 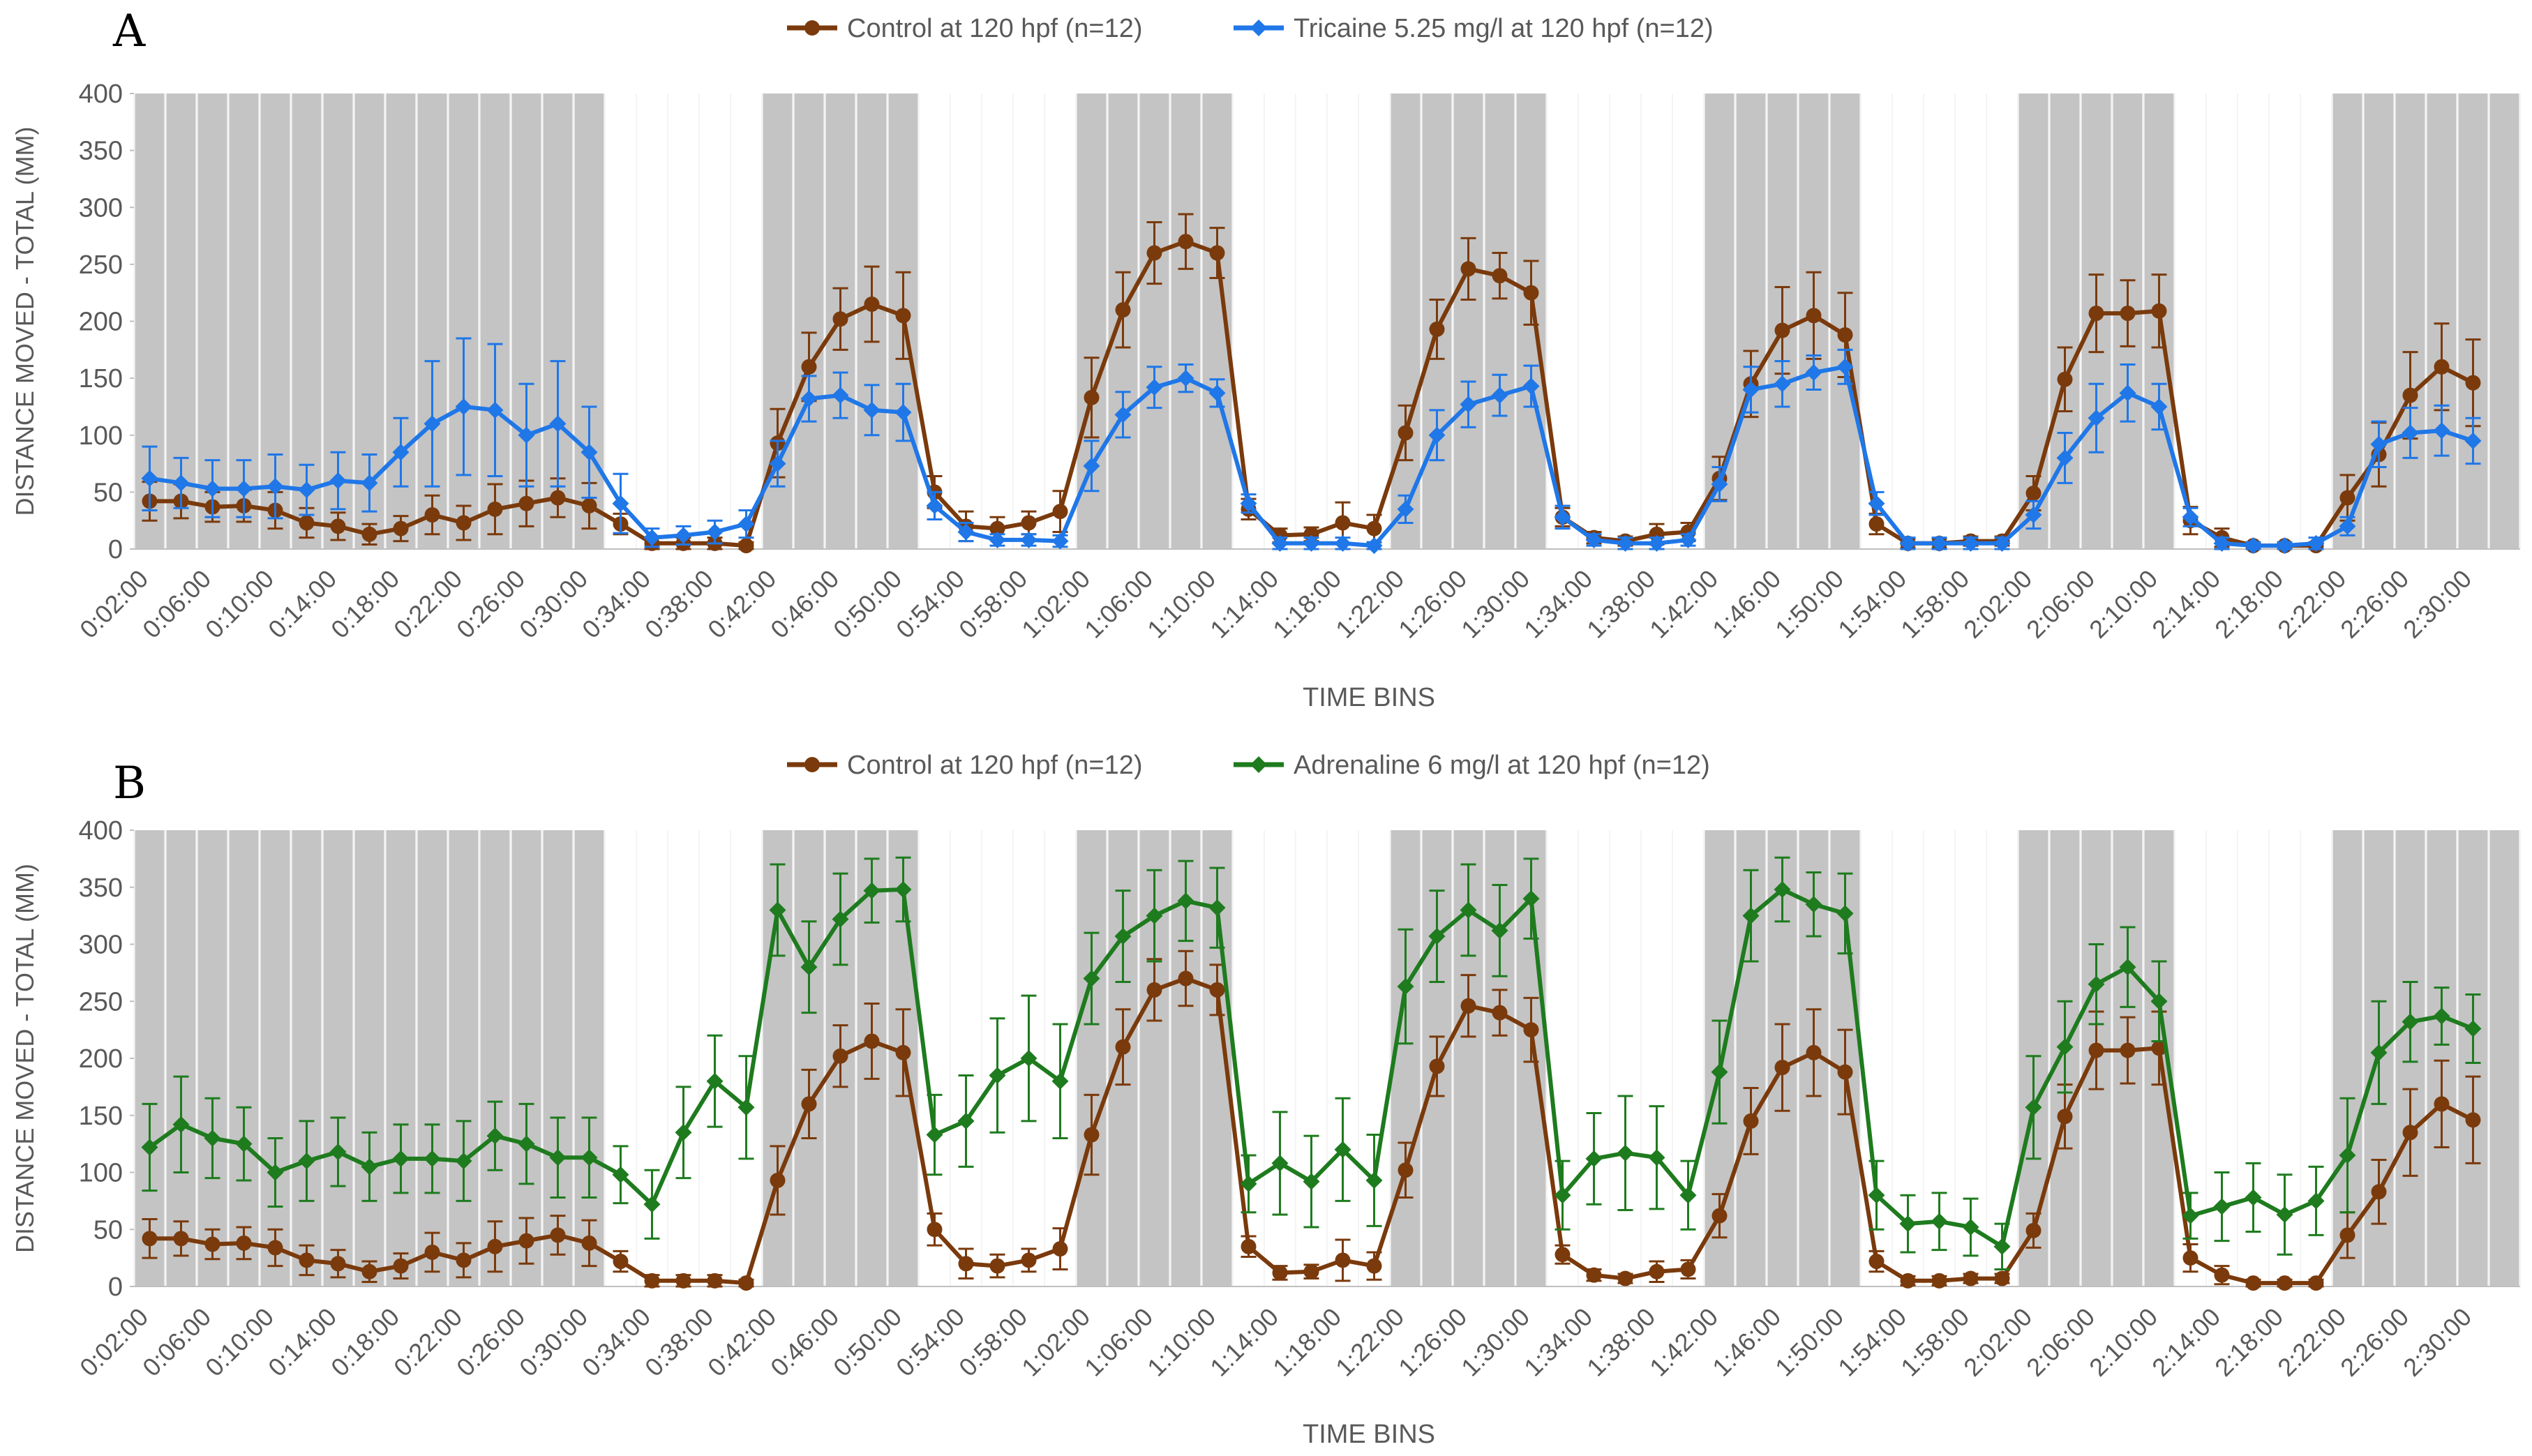 I want to click on x-tick-label: 2:14:00, so click(x=2186, y=1342).